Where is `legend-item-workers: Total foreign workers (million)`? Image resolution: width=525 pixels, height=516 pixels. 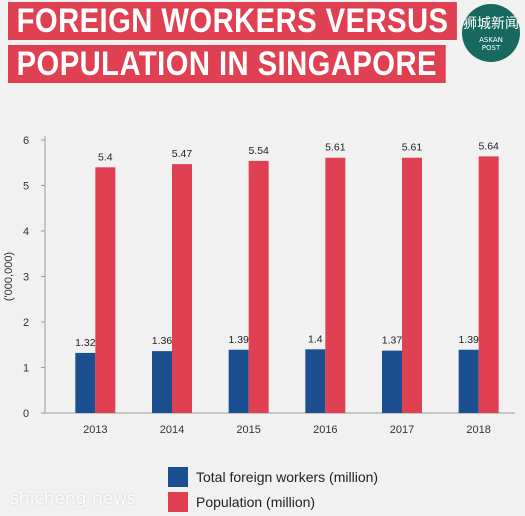
legend-item-workers: Total foreign workers (million) is located at coordinates (273, 477).